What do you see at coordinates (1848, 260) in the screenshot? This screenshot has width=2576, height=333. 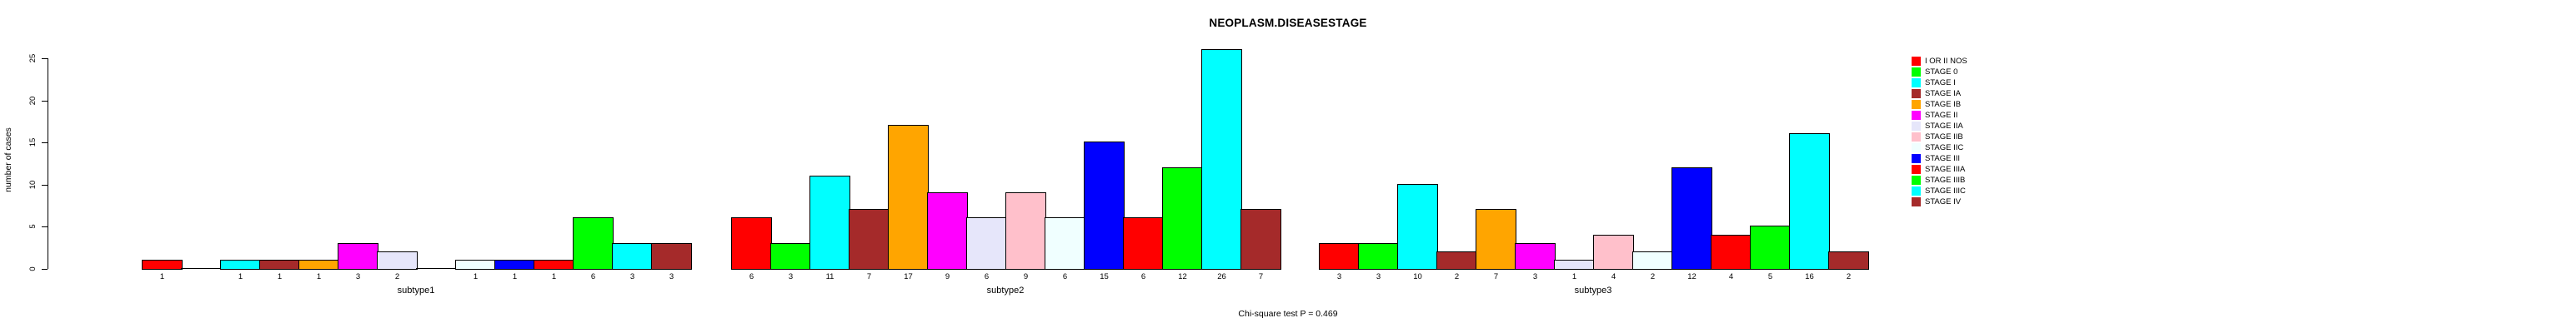 I see `bar-subtype3-stage-iv` at bounding box center [1848, 260].